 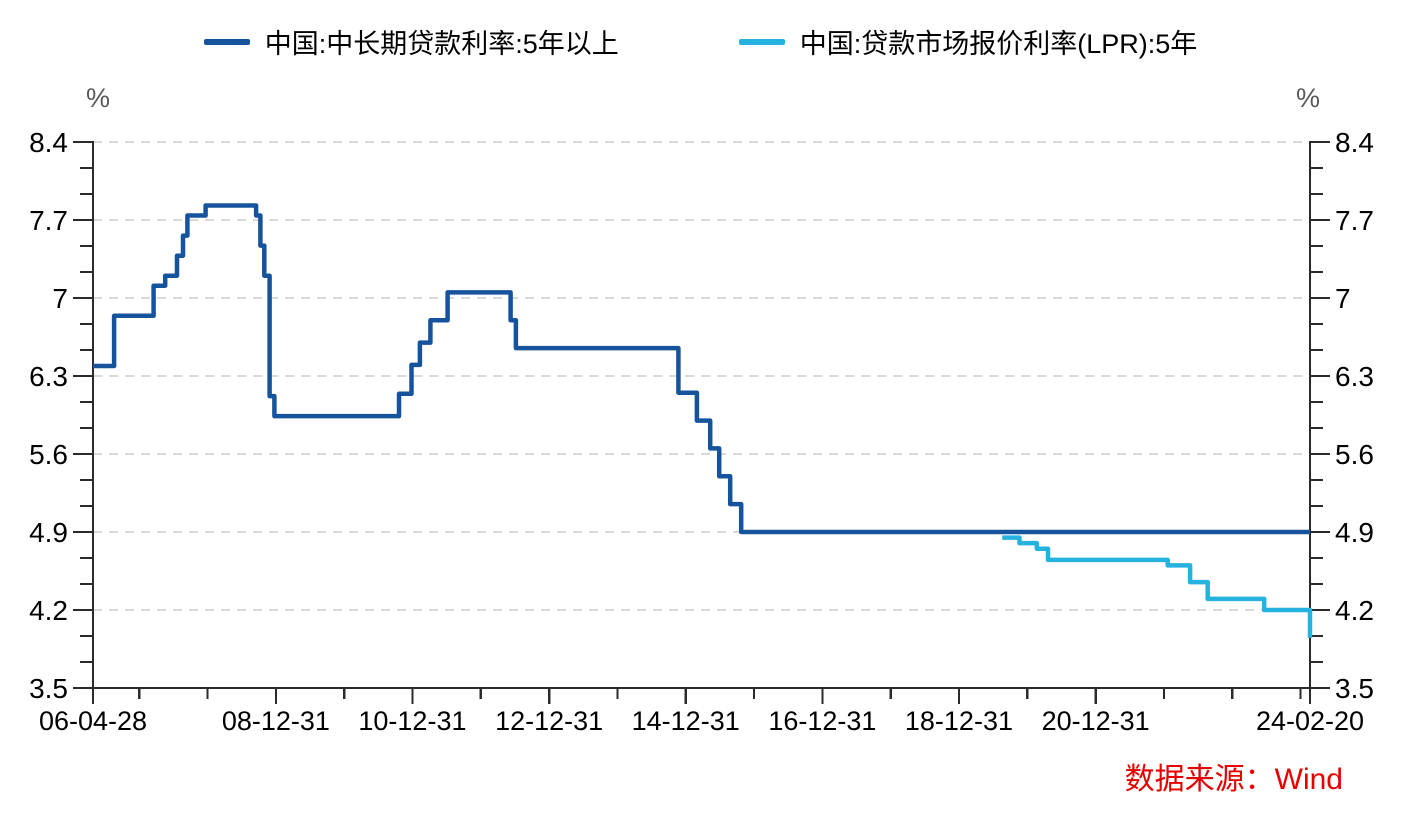 What do you see at coordinates (701, 696) in the screenshot?
I see `x-axis-ticks` at bounding box center [701, 696].